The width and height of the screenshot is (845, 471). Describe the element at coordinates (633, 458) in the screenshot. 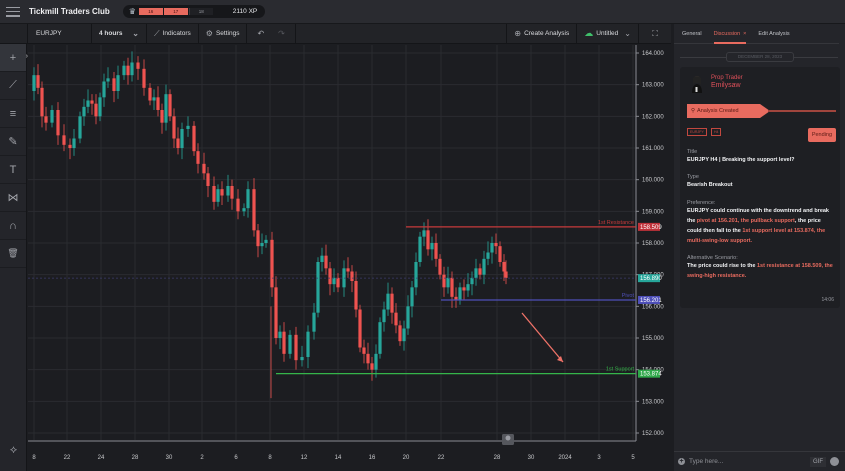

I see `svg-text: 5` at that location.